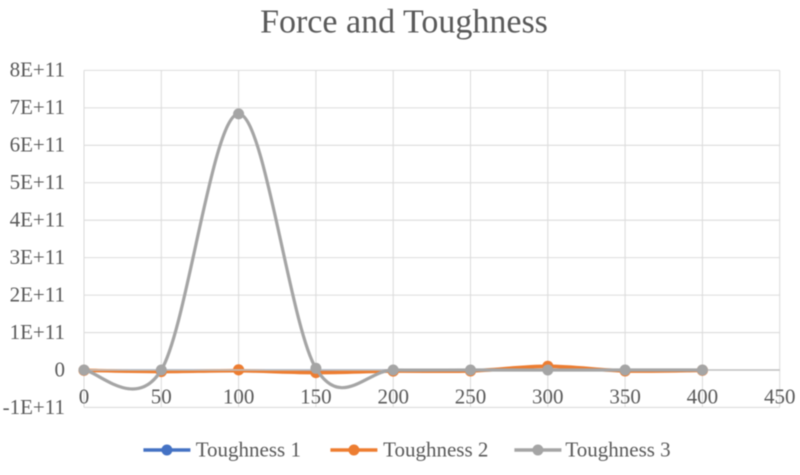 Image resolution: width=800 pixels, height=475 pixels. I want to click on svg-text: 150, so click(316, 396).